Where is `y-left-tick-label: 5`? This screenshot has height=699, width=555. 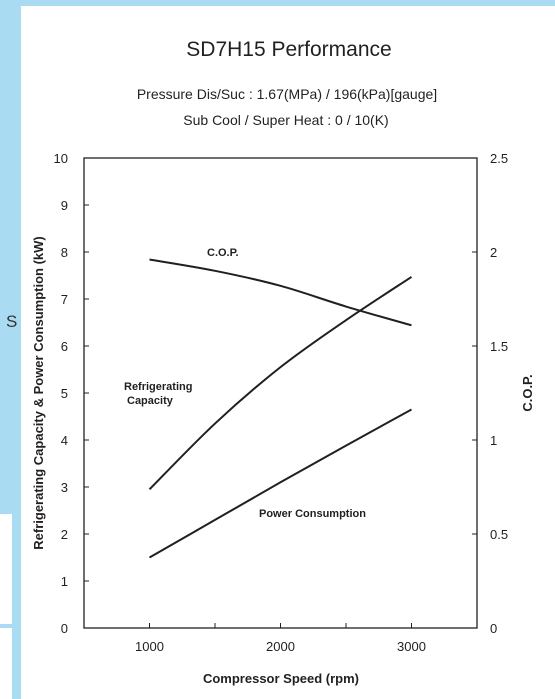
y-left-tick-label: 5 is located at coordinates (64, 393).